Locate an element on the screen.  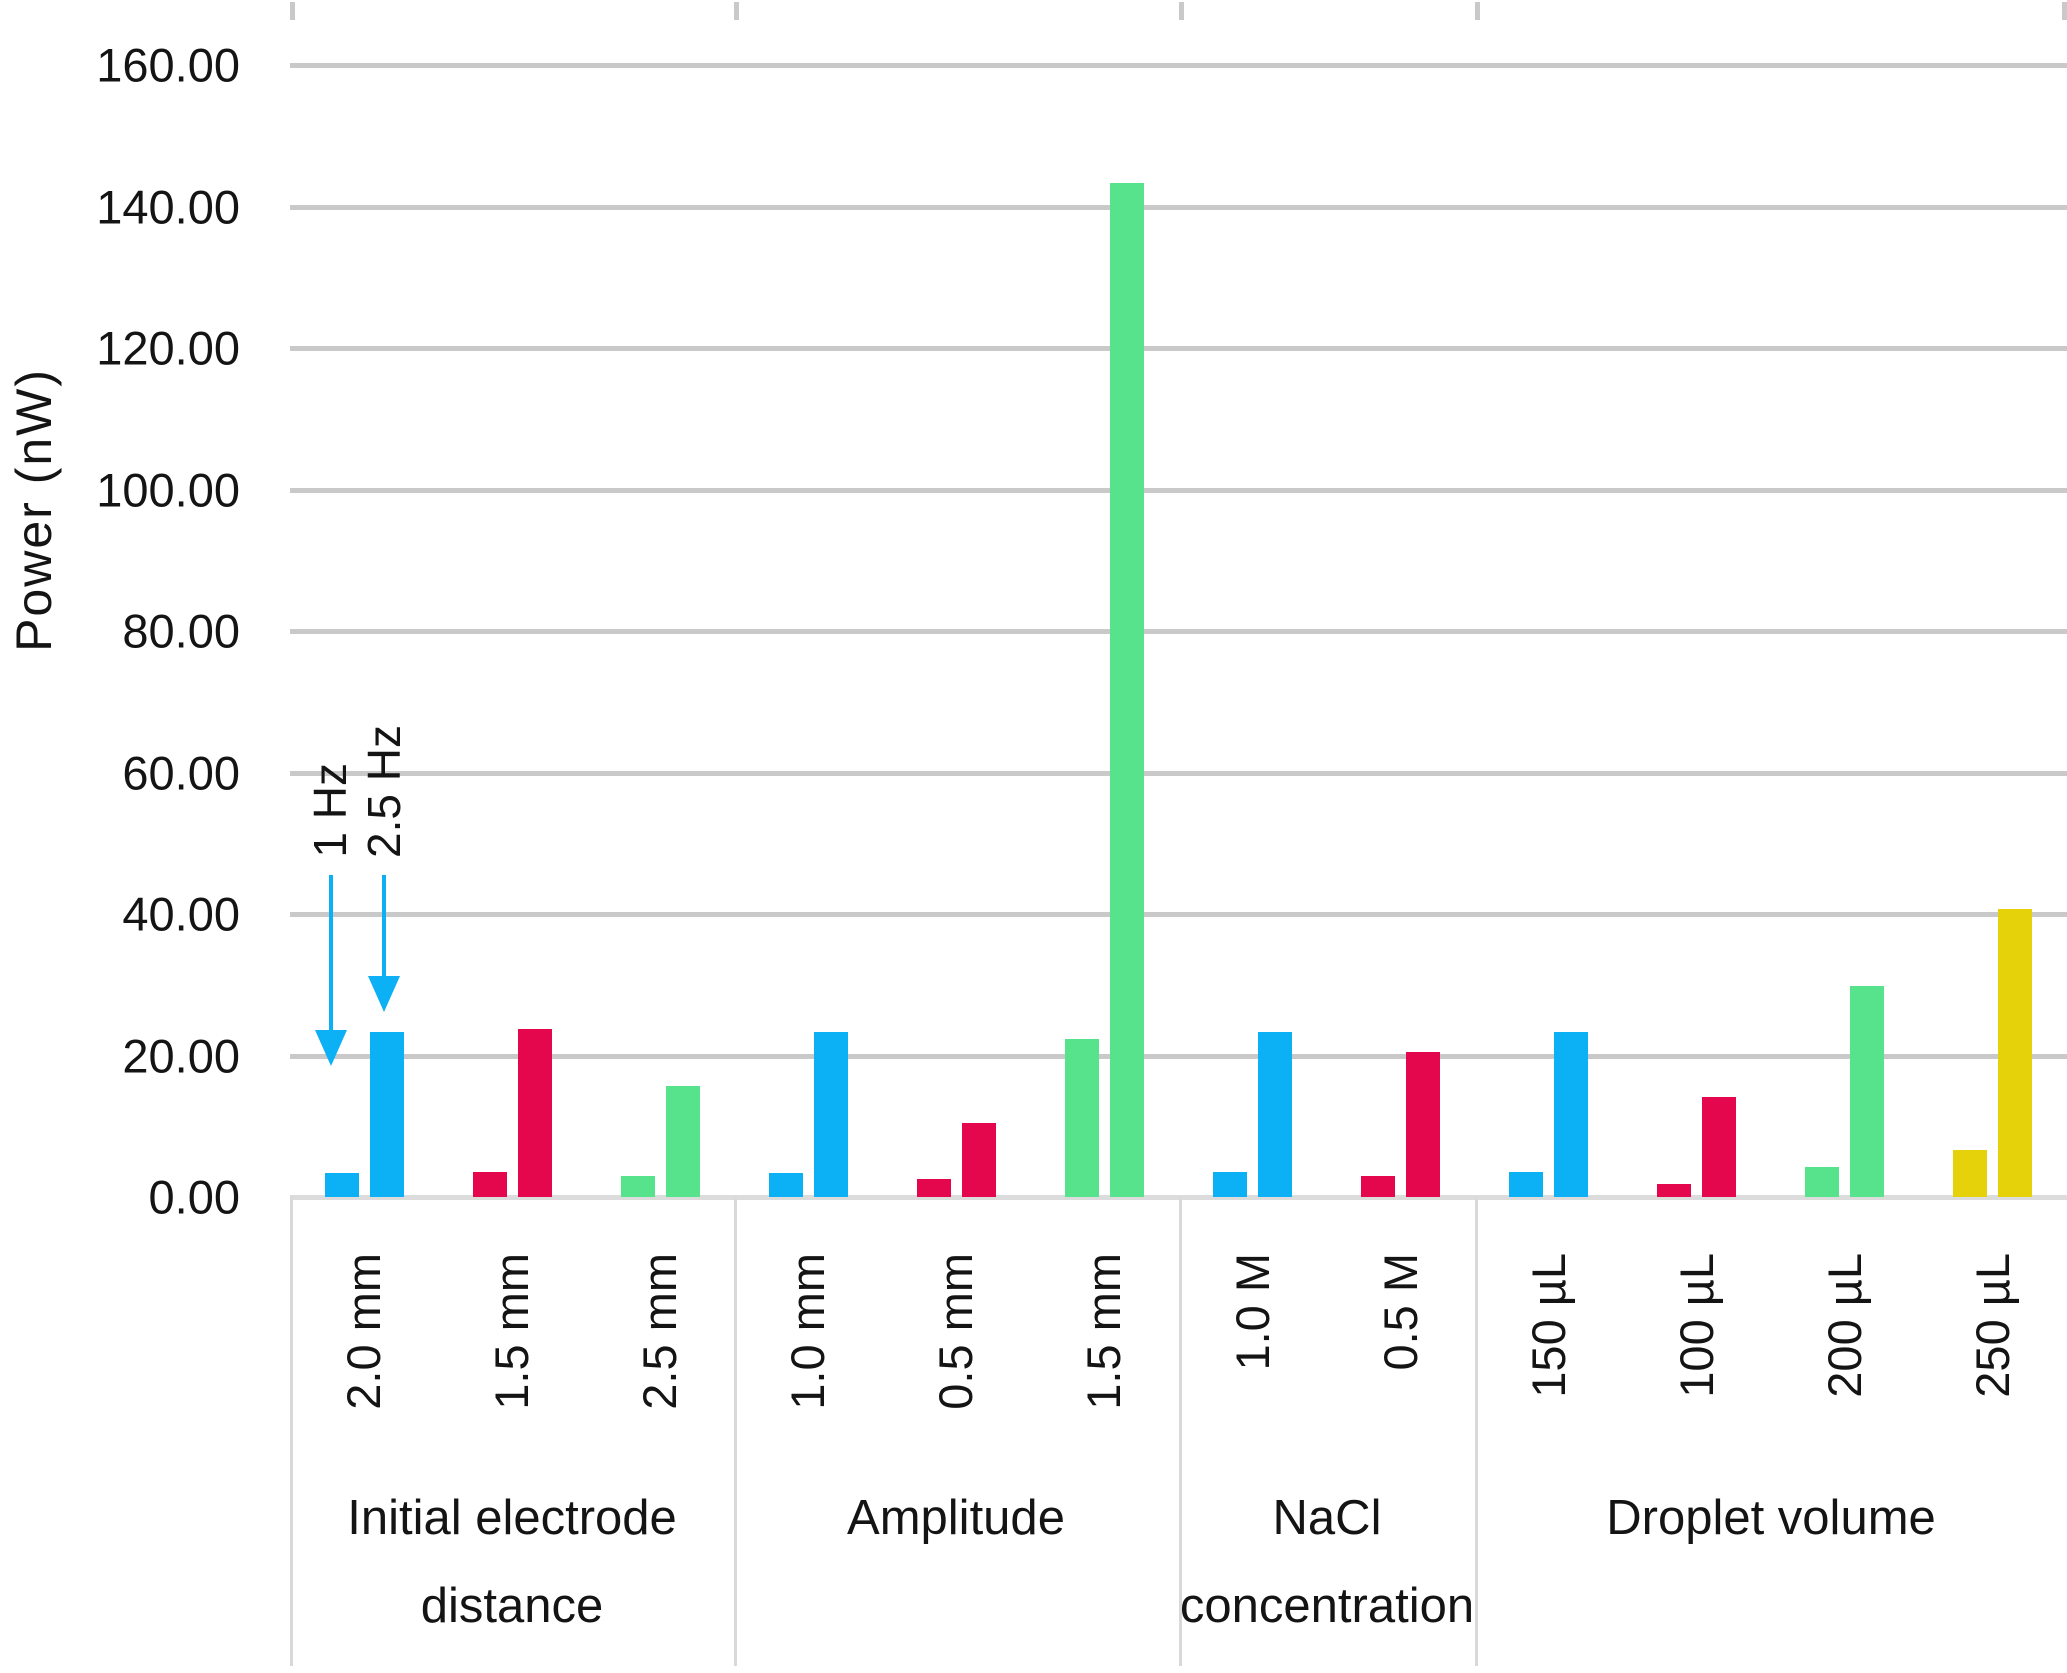
bar-25Hz-10M is located at coordinates (1275, 1114).